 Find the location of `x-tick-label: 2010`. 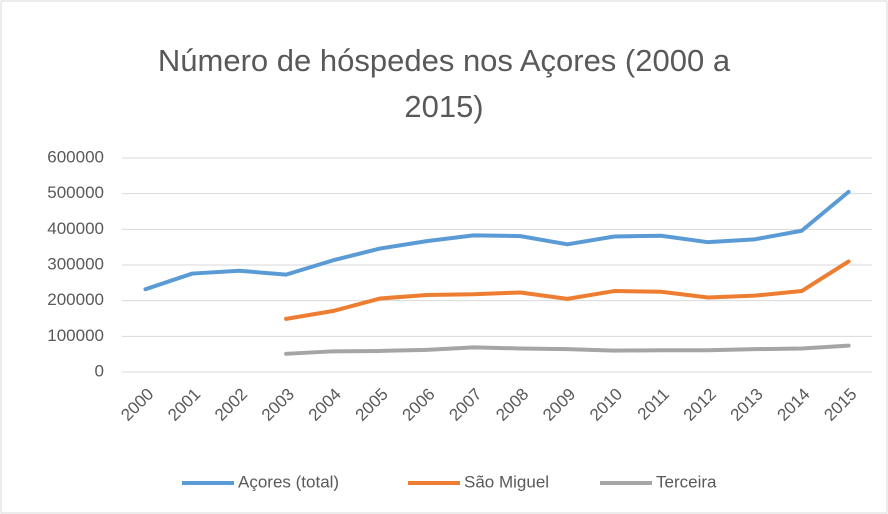

x-tick-label: 2010 is located at coordinates (606, 405).